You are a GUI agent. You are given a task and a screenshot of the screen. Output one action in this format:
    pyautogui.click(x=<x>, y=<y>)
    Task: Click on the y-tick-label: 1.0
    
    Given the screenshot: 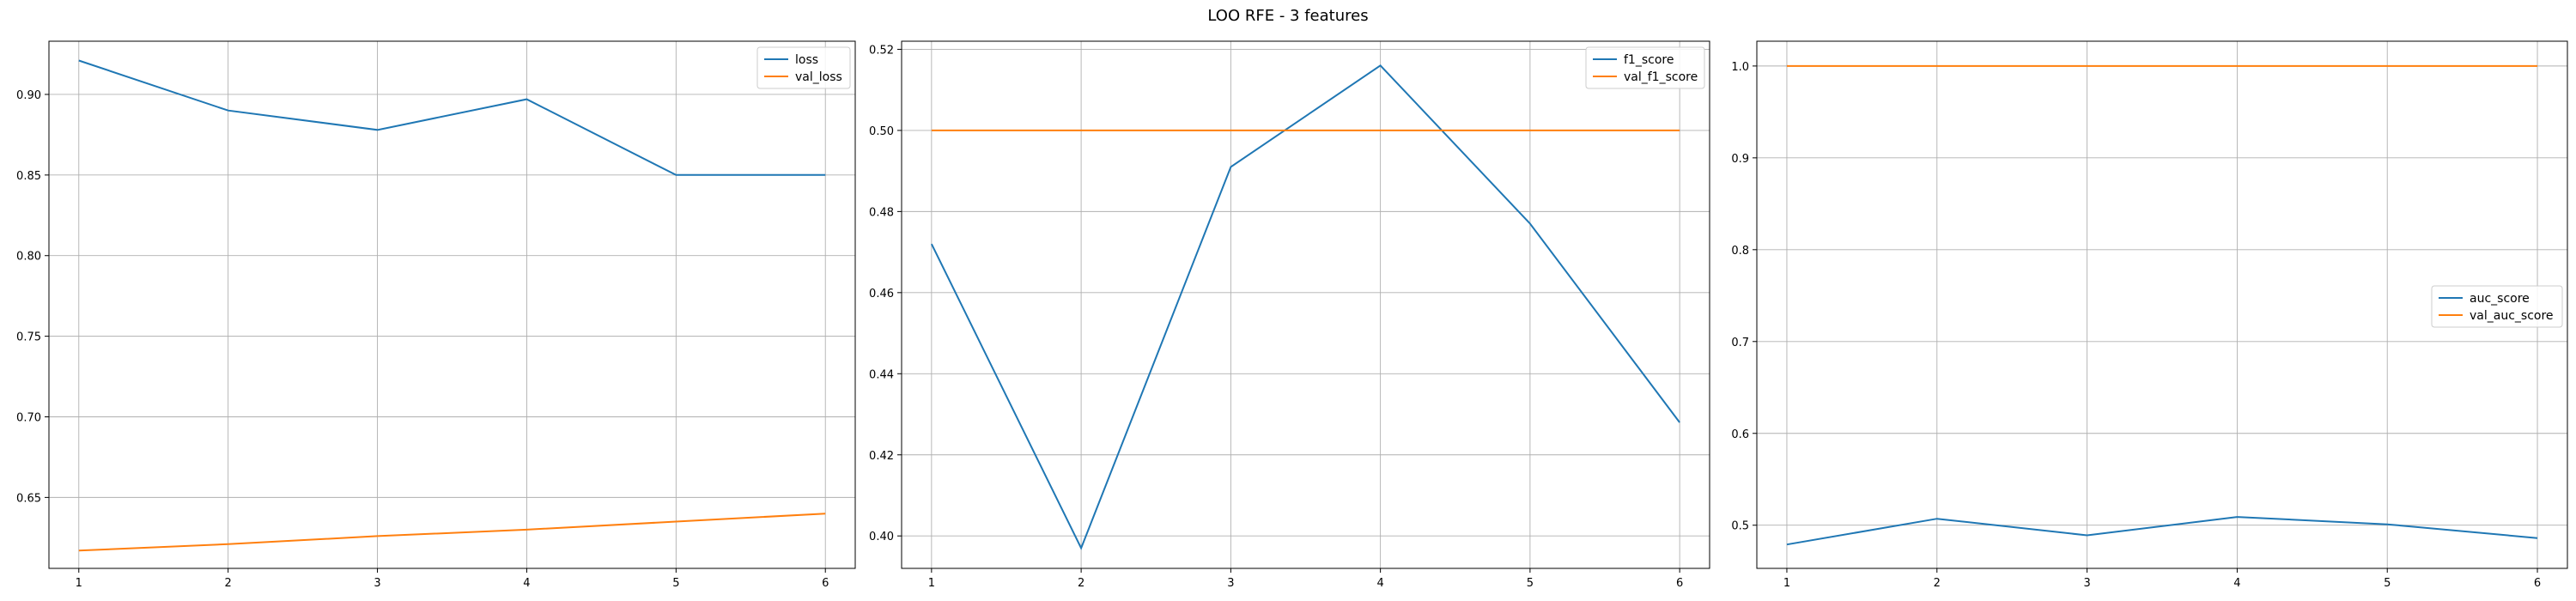 What is the action you would take?
    pyautogui.click(x=1740, y=67)
    